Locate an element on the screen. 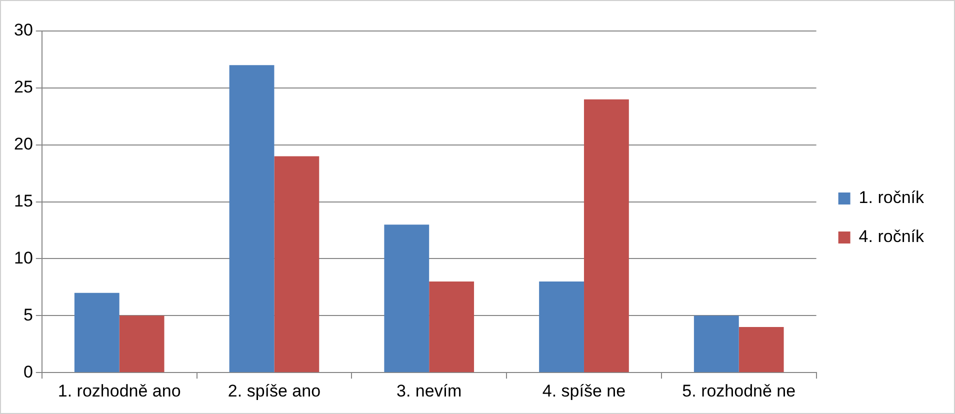 This screenshot has height=414, width=955. x-tick-label: 4. spíše ne is located at coordinates (584, 390).